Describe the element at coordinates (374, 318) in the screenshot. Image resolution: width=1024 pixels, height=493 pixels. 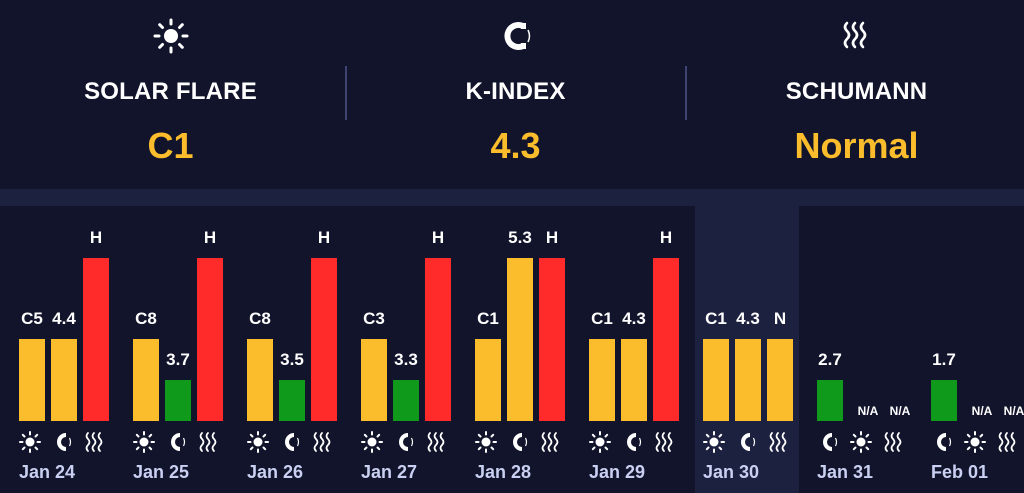
I see `flare-value-label: C3` at that location.